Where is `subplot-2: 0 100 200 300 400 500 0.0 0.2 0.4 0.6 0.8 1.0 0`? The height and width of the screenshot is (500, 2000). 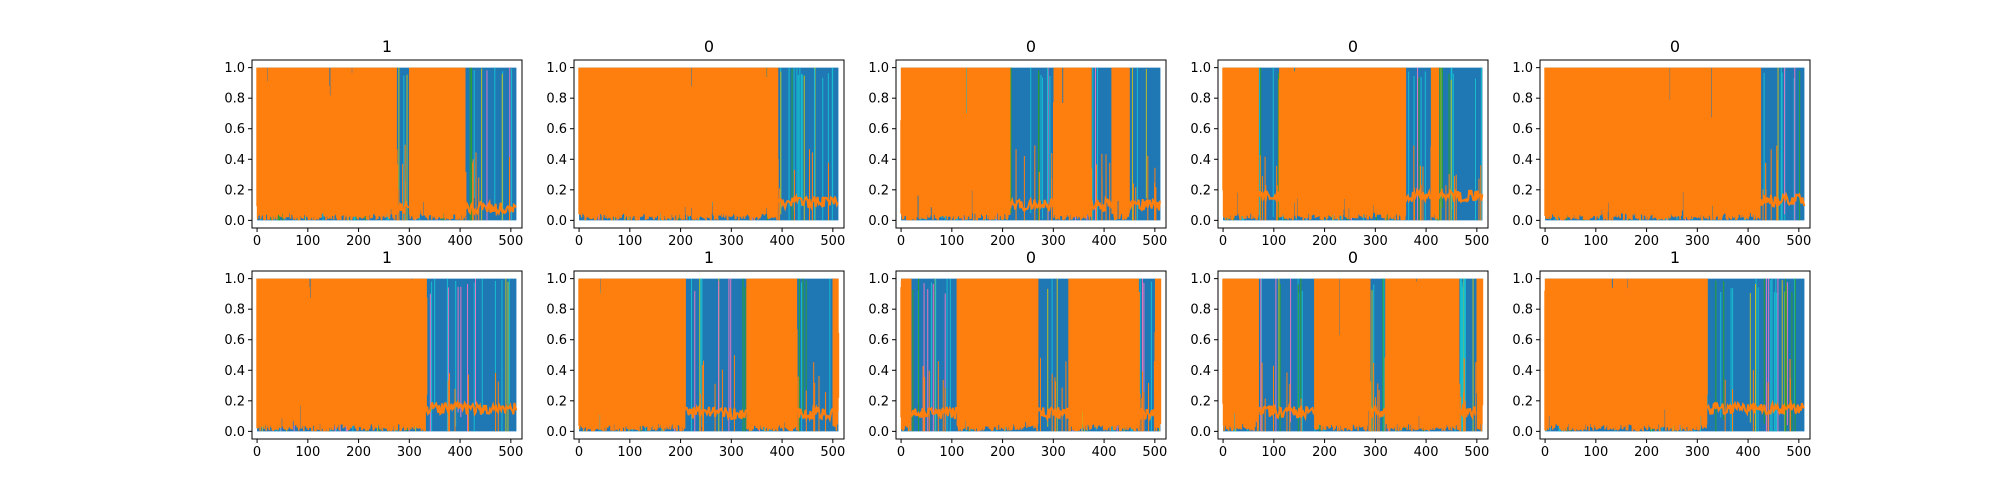
subplot-2: 0 100 200 300 400 500 0.0 0.2 0.4 0.6 0.8 1.0 0 is located at coordinates (695, 143).